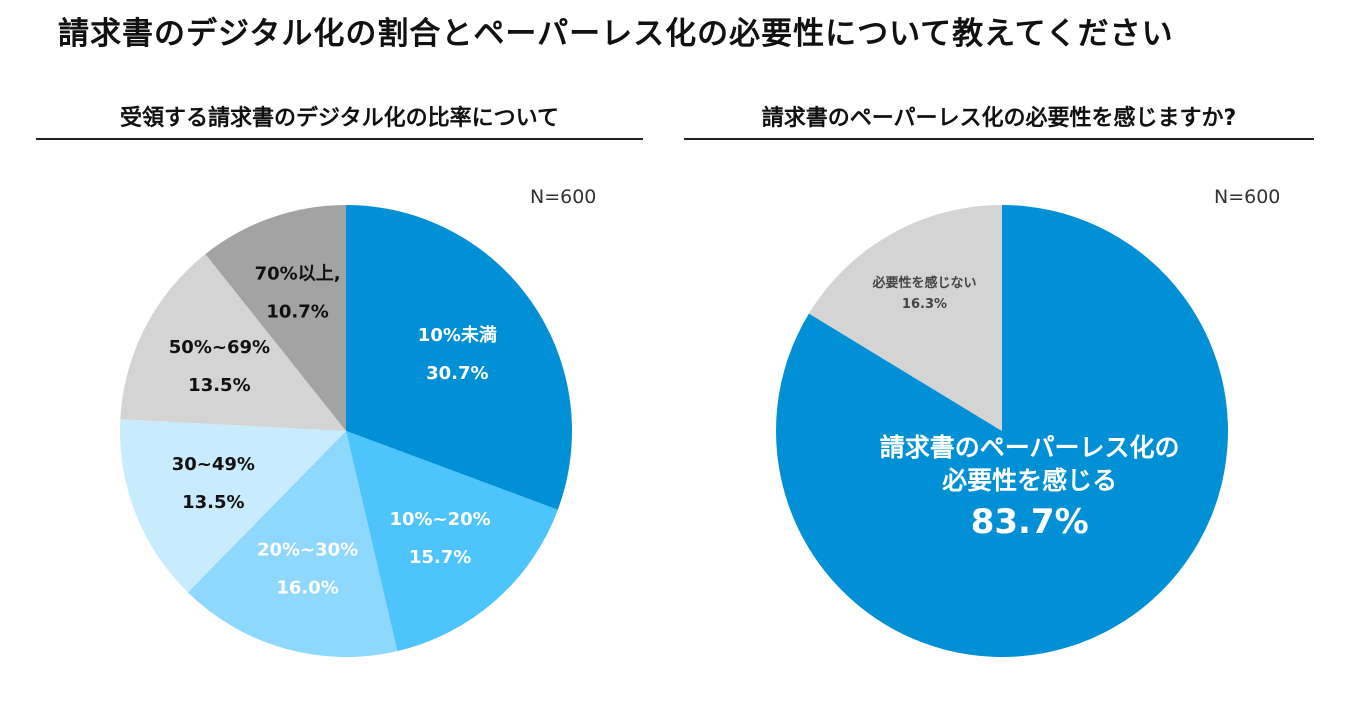  What do you see at coordinates (297, 312) in the screenshot?
I see `left-pie-label-5-value: 10.7%` at bounding box center [297, 312].